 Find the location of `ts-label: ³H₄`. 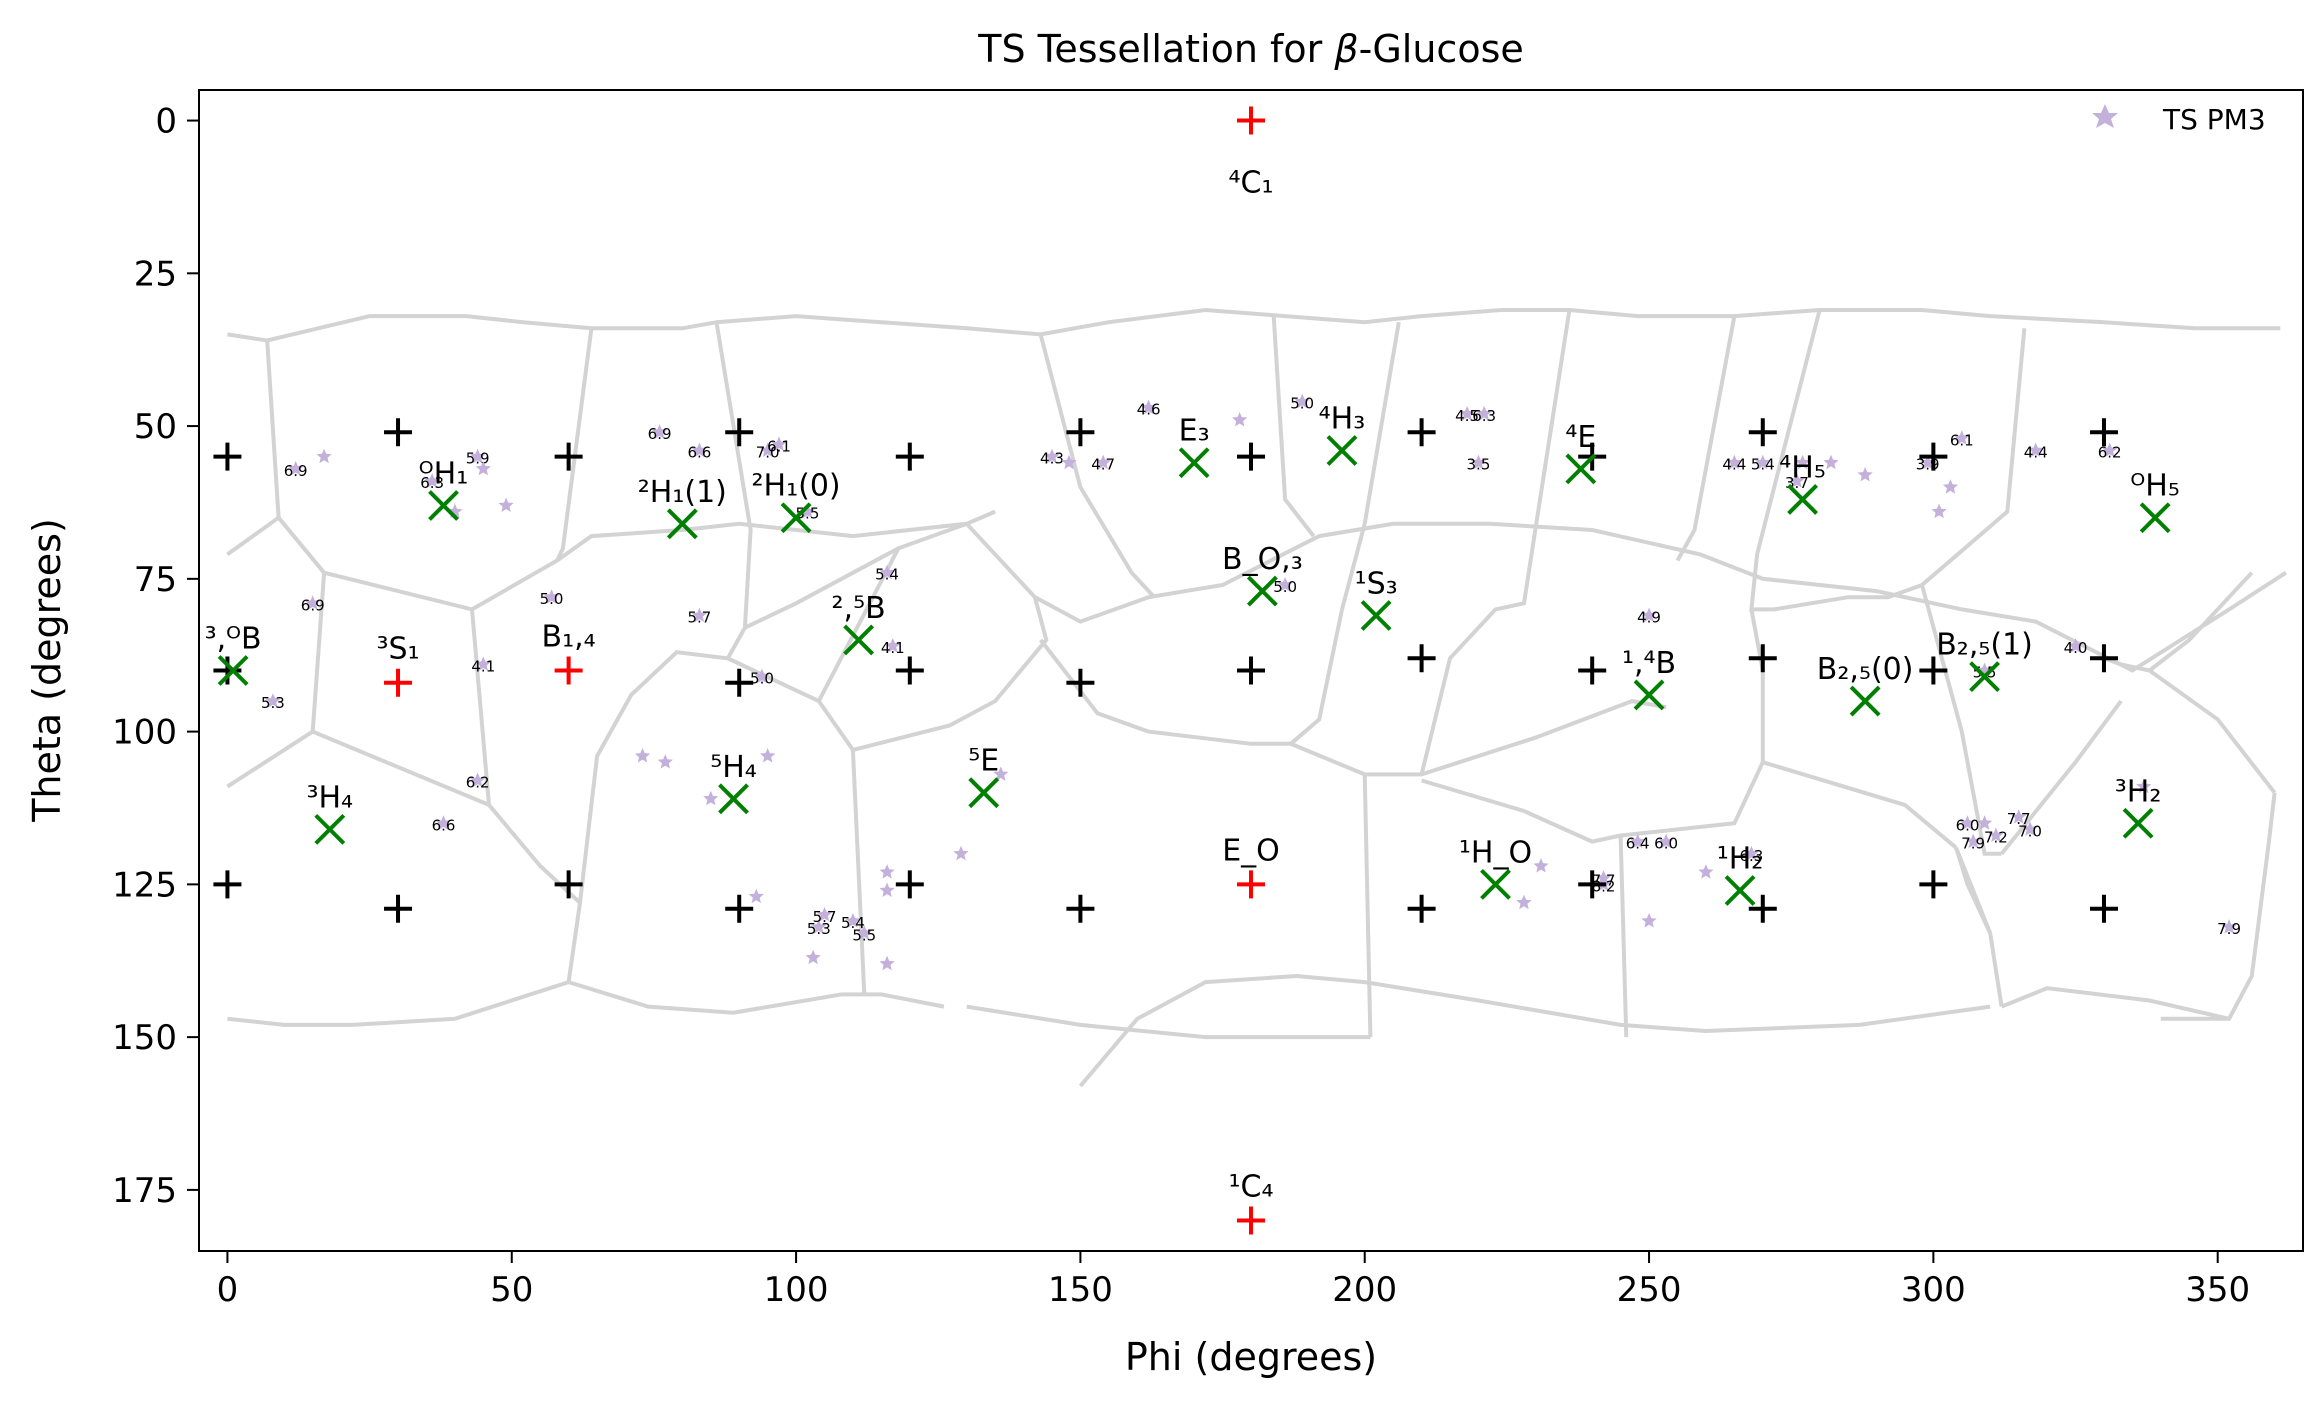

ts-label: ³H₄ is located at coordinates (329, 797).